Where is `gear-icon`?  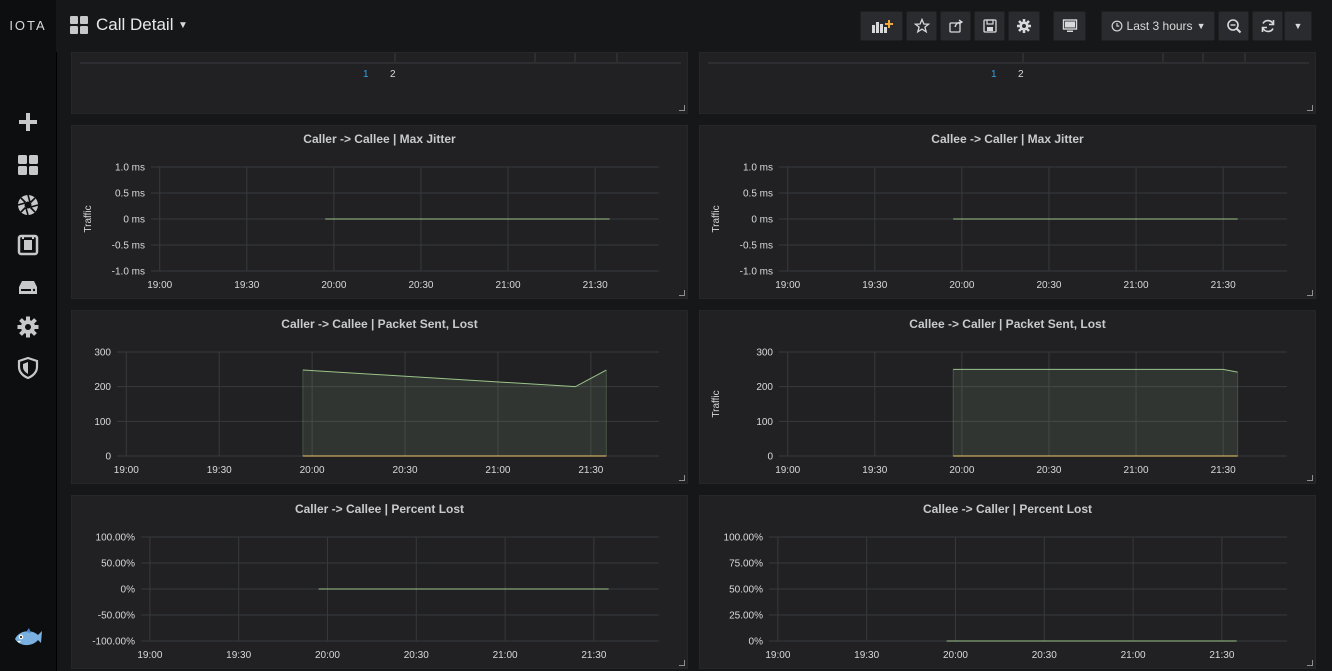 gear-icon is located at coordinates (28, 327).